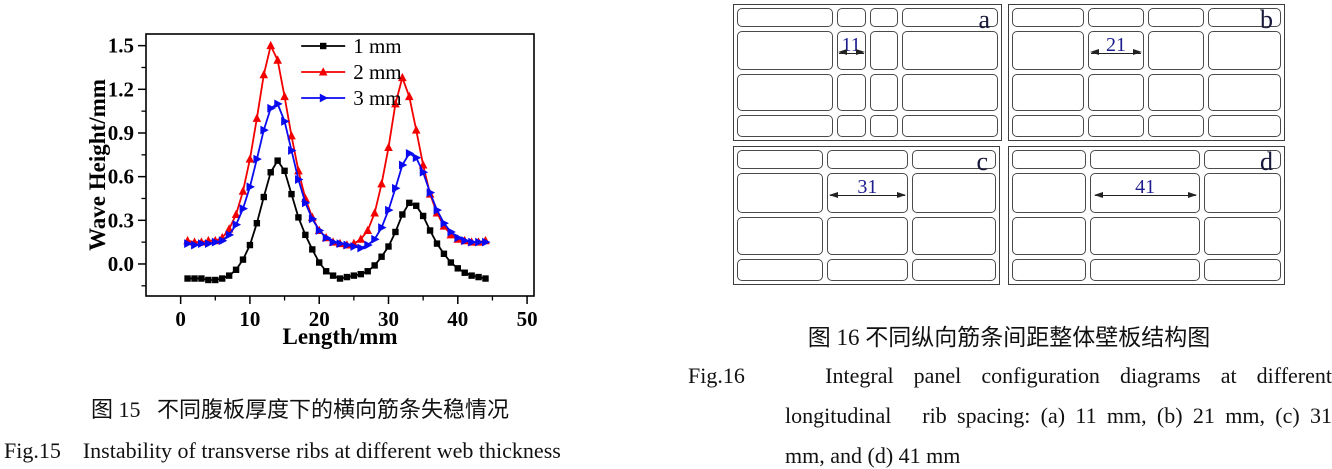 Image resolution: width=1332 pixels, height=469 pixels. What do you see at coordinates (1145, 187) in the screenshot?
I see `rib-spacing-value: 41` at bounding box center [1145, 187].